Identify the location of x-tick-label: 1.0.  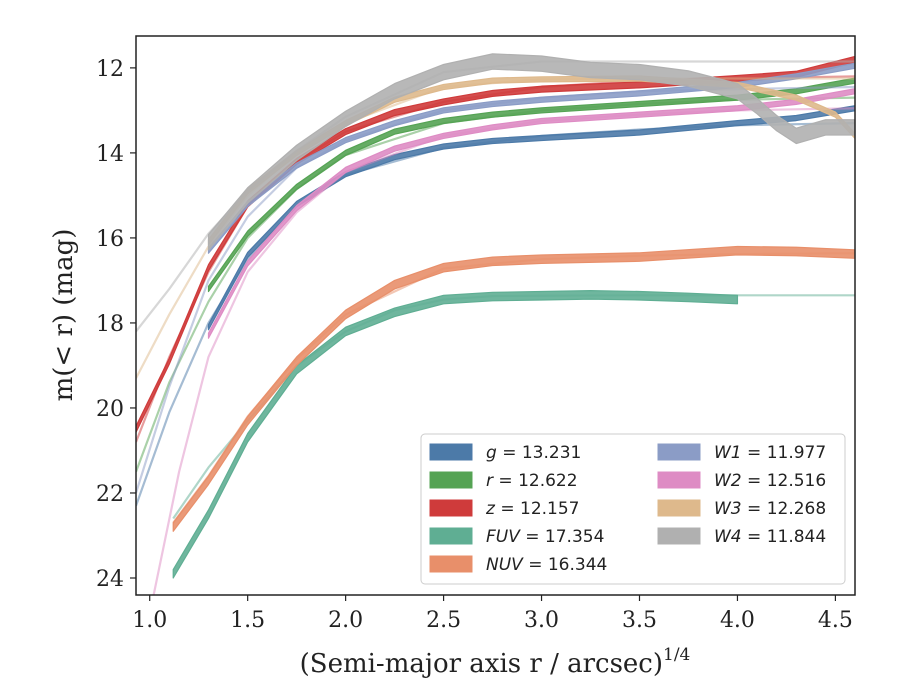
(149, 620).